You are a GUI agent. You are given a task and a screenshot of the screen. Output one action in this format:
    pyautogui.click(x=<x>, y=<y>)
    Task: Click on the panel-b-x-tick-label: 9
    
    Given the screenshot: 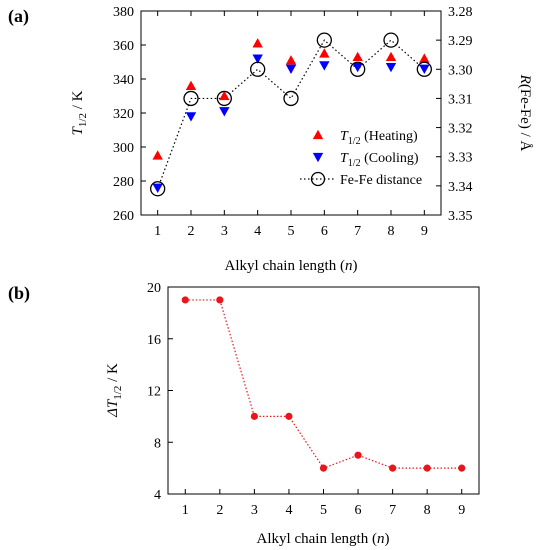 What is the action you would take?
    pyautogui.click(x=461, y=510)
    